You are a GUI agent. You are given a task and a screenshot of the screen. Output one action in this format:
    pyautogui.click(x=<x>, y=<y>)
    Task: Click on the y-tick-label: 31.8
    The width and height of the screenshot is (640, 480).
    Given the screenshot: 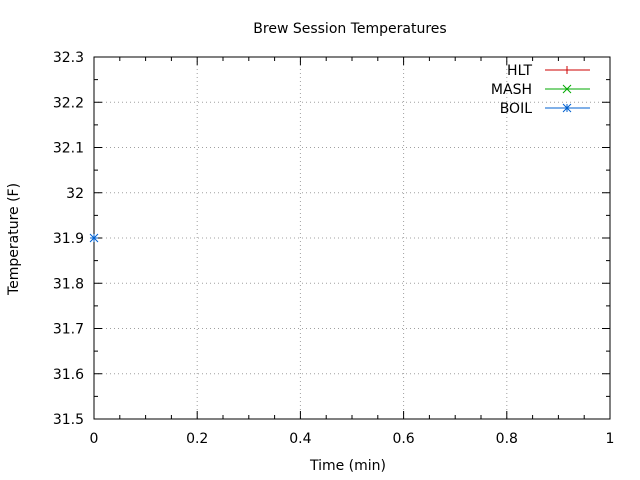 What is the action you would take?
    pyautogui.click(x=68, y=284)
    